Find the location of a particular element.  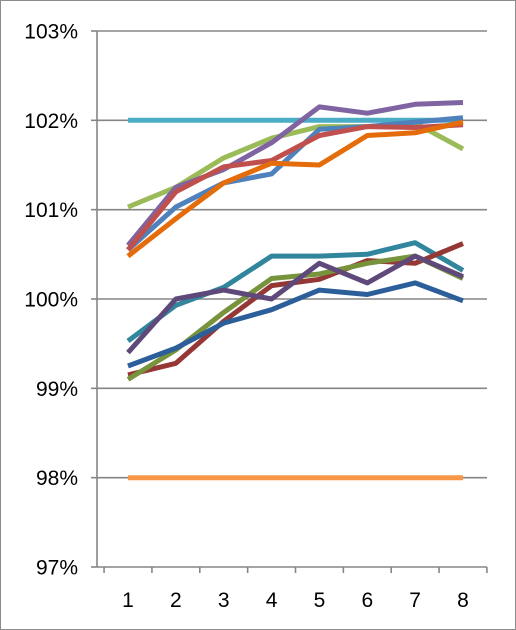

x-tick-label-7: 8 is located at coordinates (463, 600).